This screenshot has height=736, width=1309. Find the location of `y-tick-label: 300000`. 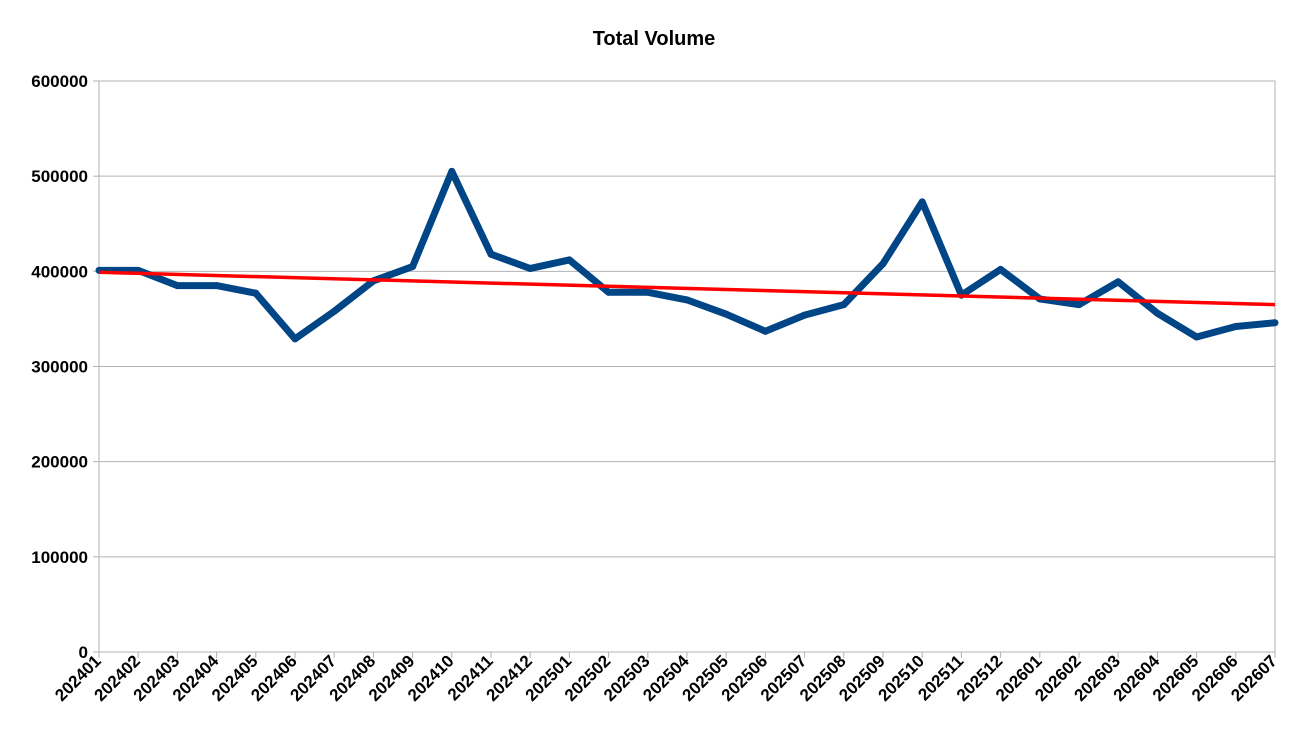

y-tick-label: 300000 is located at coordinates (59, 367).